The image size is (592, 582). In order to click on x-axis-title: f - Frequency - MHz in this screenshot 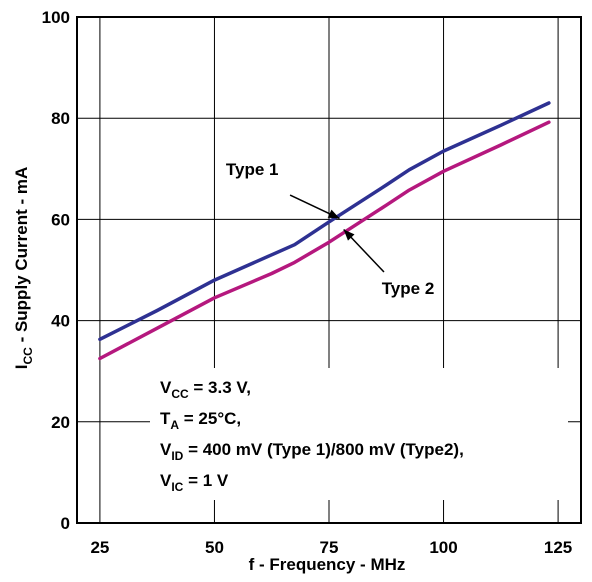, I will do `click(327, 564)`.